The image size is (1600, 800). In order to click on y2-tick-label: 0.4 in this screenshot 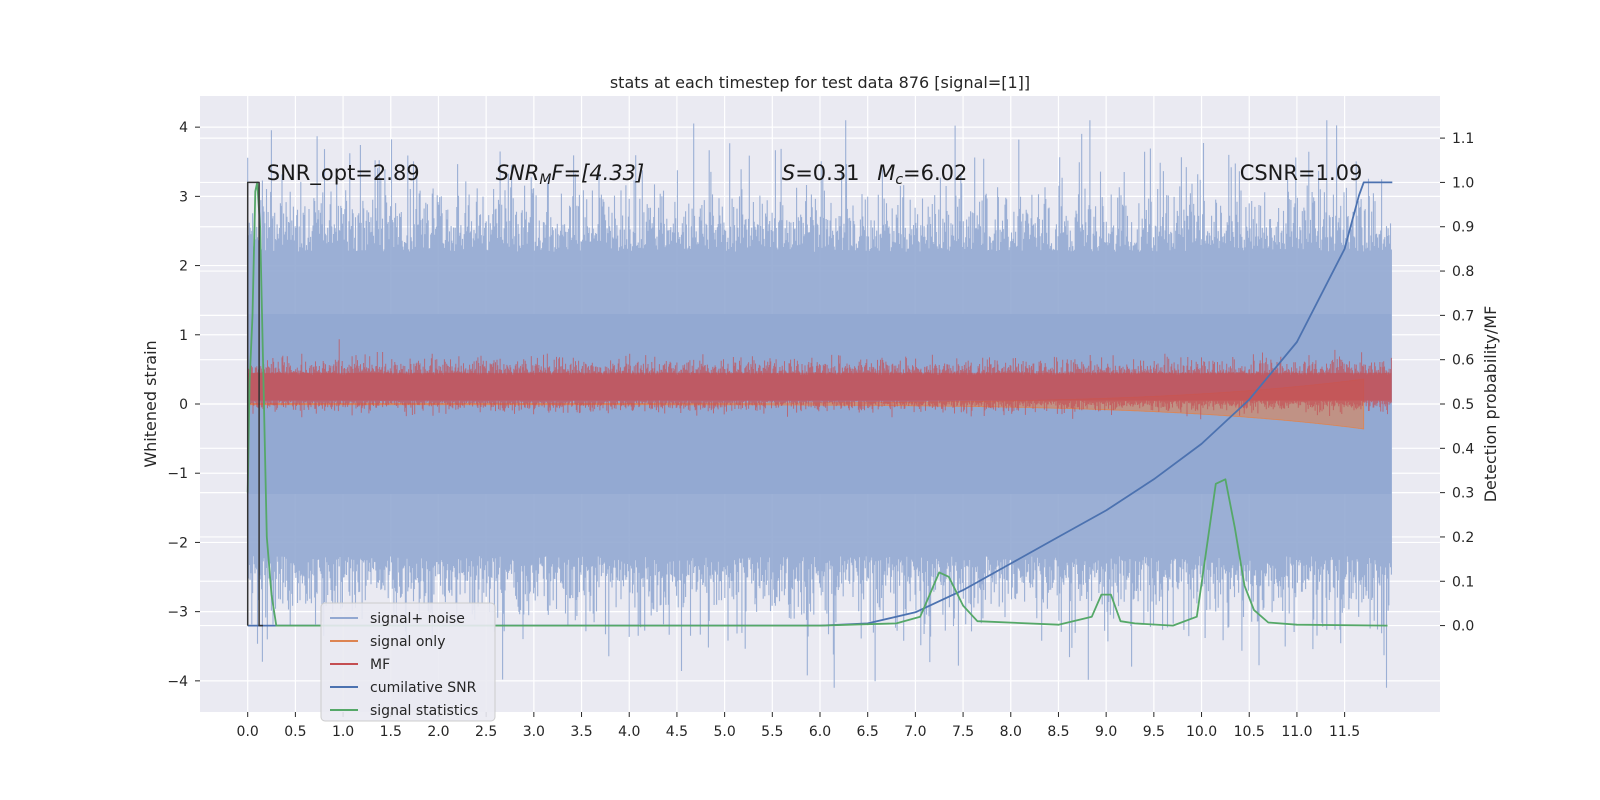, I will do `click(1463, 449)`.